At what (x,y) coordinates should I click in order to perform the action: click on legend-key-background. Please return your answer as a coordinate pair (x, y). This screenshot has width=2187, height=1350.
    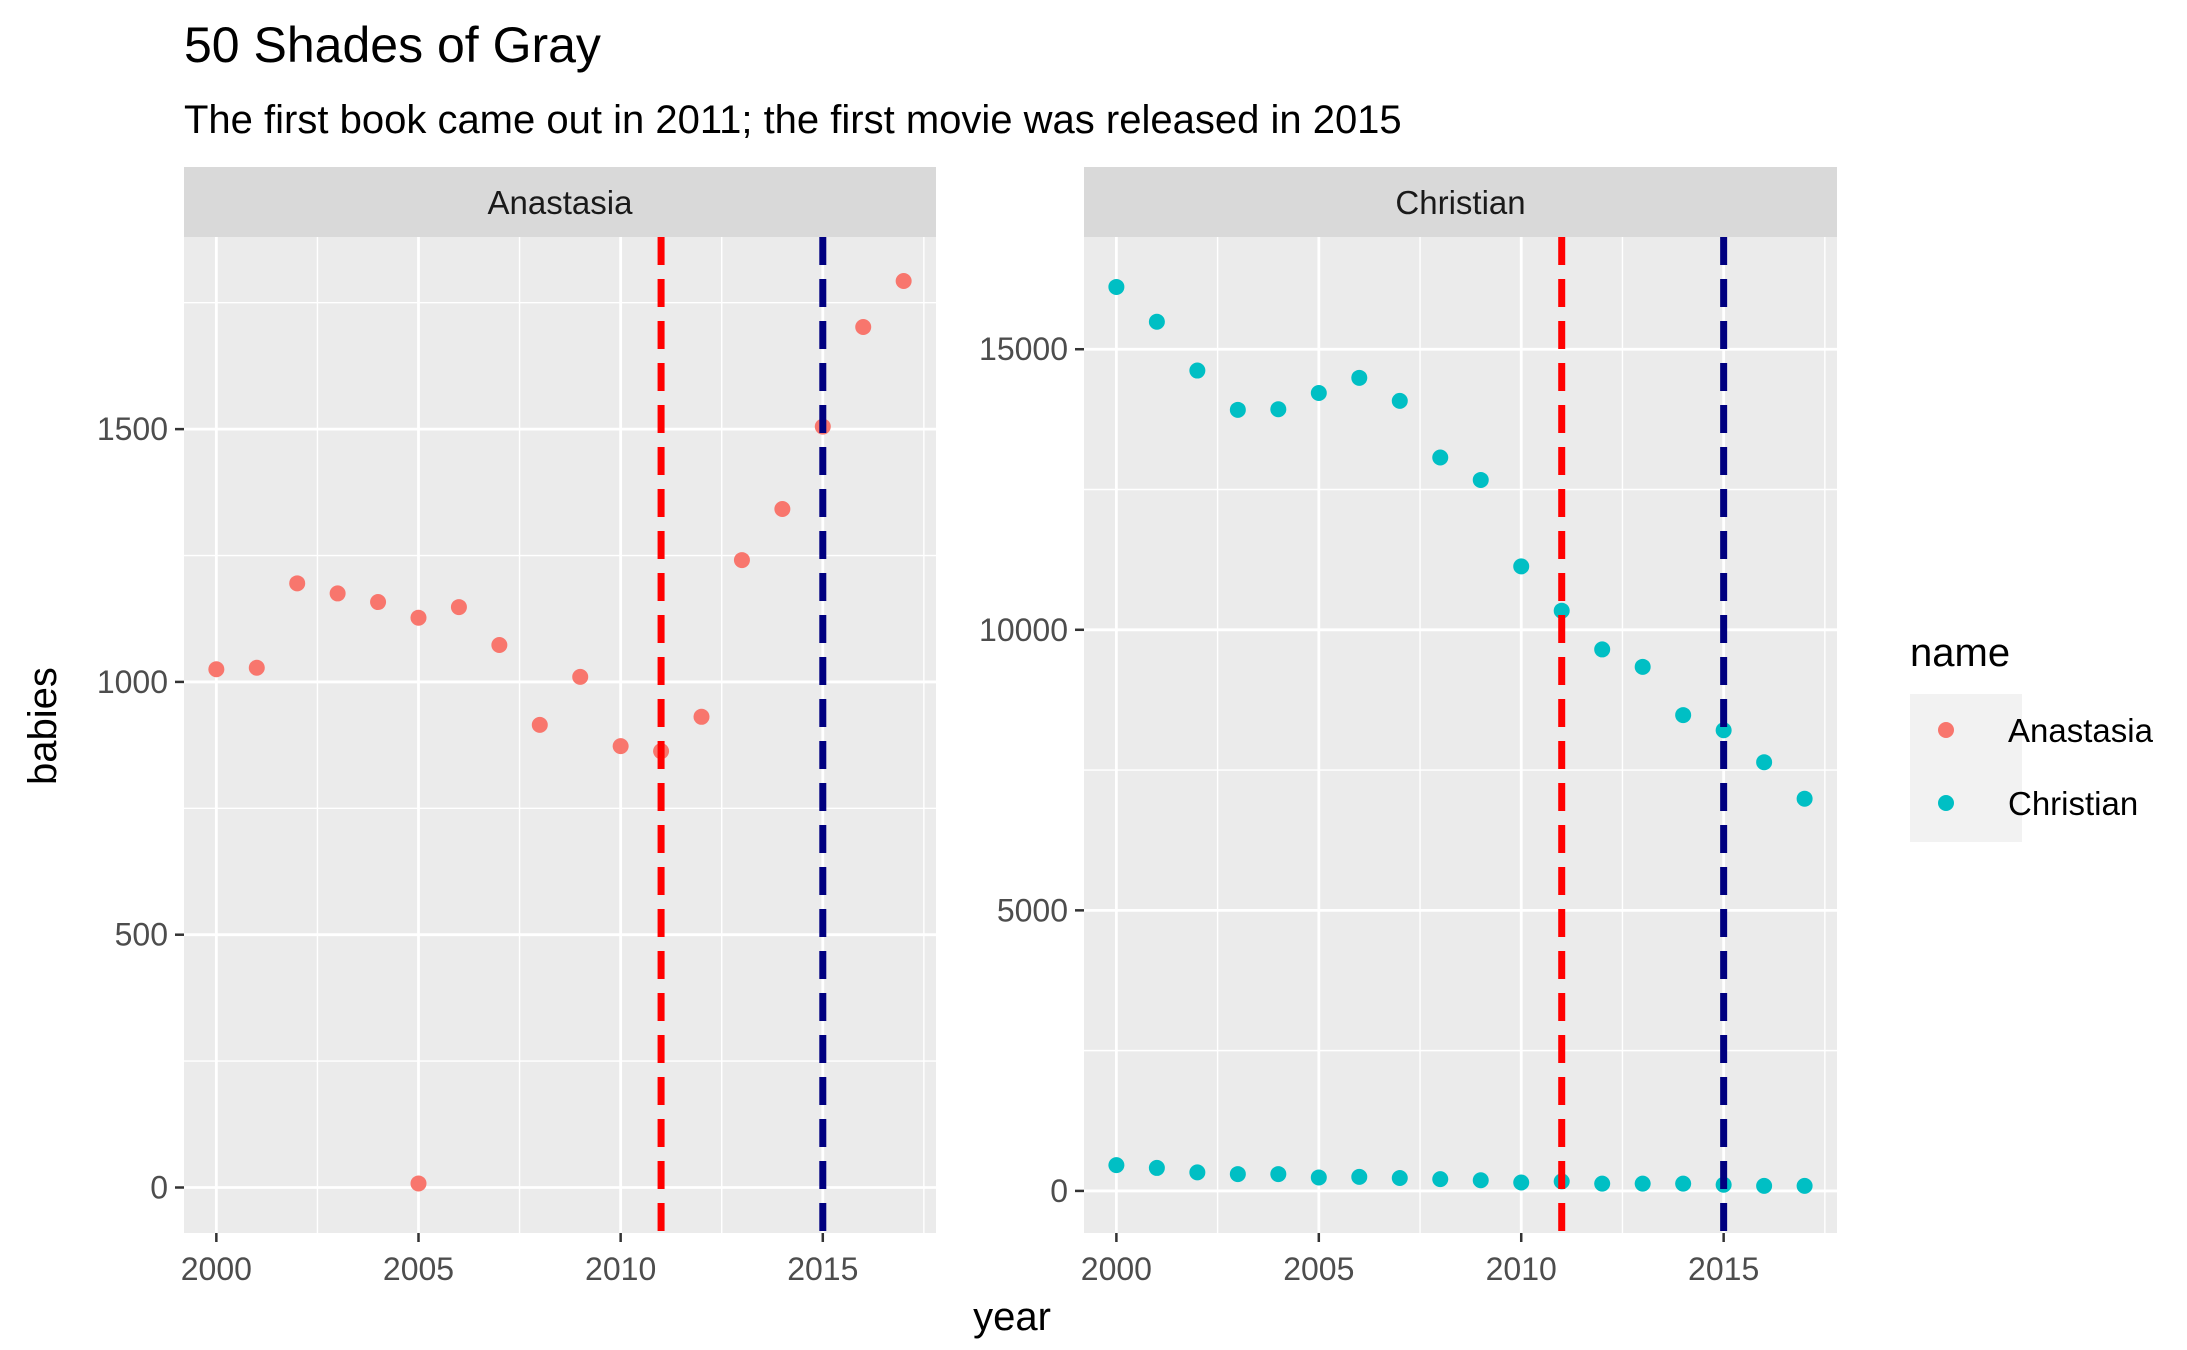
    Looking at the image, I should click on (1966, 768).